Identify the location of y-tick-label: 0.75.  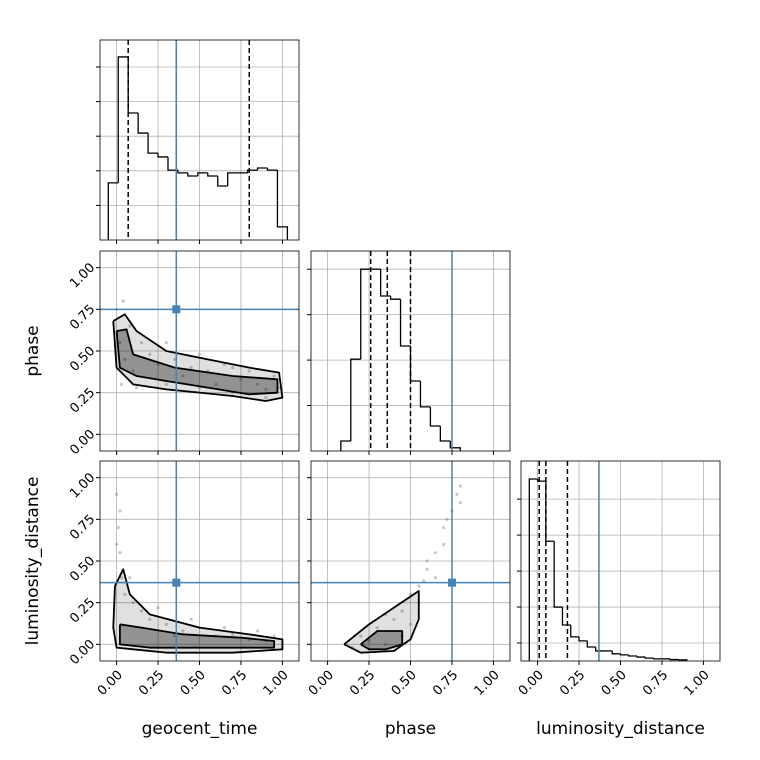
(82, 527).